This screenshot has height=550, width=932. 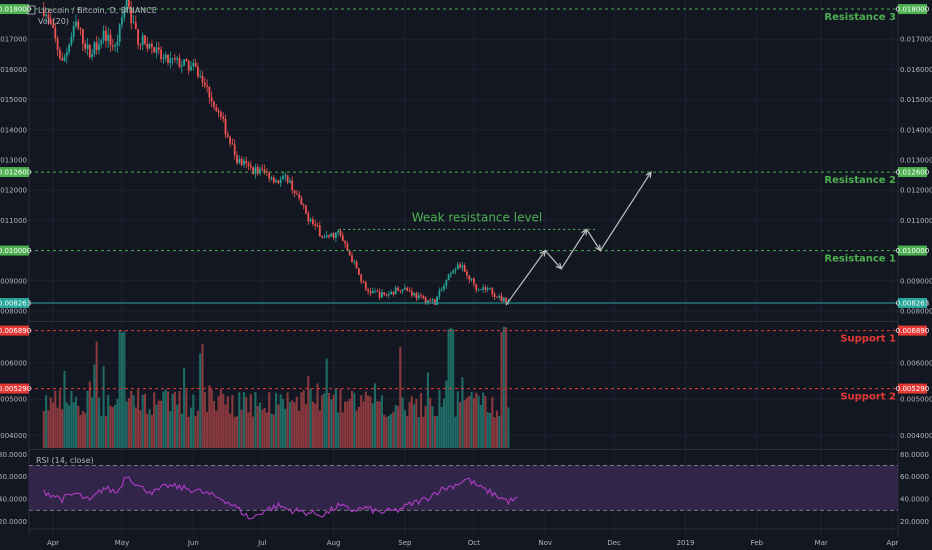 I want to click on y-axis-label-right: 0.008000, so click(x=916, y=311).